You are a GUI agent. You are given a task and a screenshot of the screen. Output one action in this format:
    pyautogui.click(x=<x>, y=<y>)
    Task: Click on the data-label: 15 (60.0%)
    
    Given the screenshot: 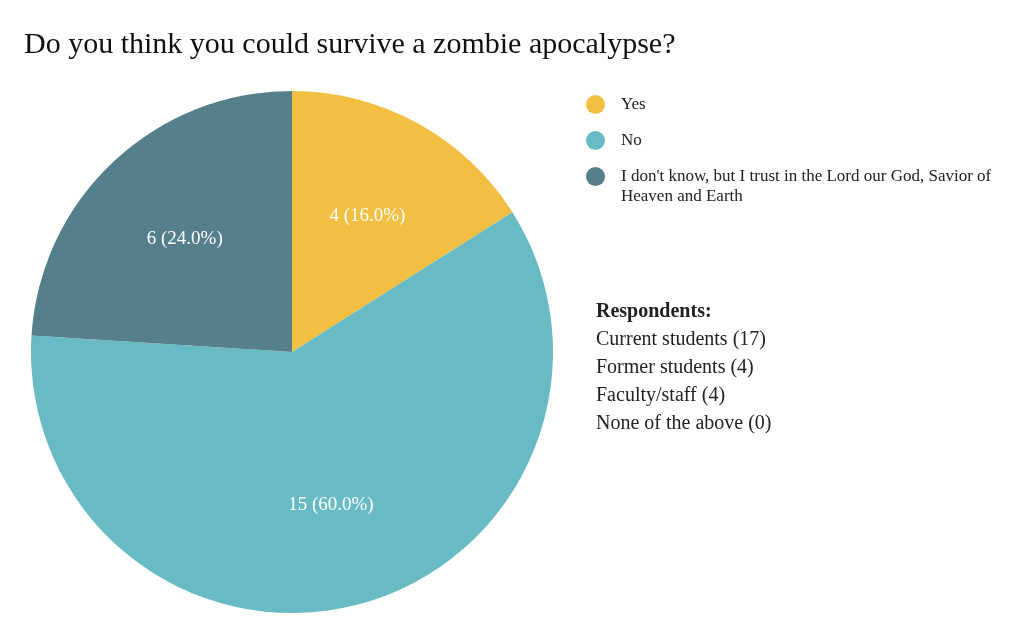 What is the action you would take?
    pyautogui.click(x=331, y=504)
    